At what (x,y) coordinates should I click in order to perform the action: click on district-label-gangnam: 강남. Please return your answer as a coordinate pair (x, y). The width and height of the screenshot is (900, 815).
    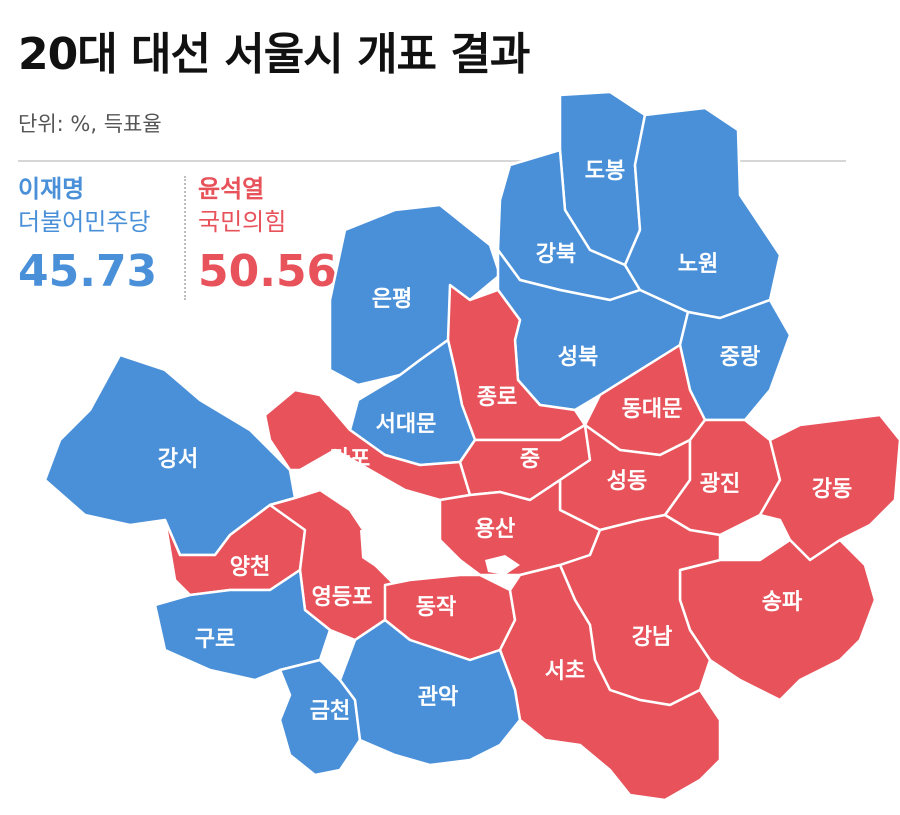
    Looking at the image, I should click on (652, 637).